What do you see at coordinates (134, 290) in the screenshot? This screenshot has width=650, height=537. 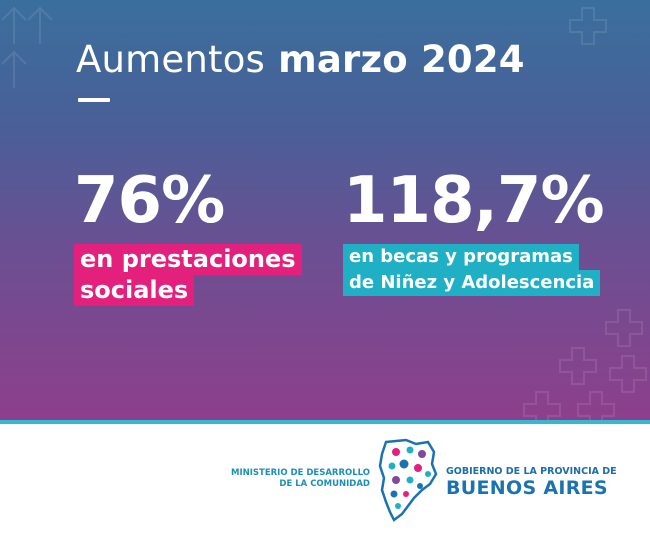 I see `stat-label-line: sociales` at bounding box center [134, 290].